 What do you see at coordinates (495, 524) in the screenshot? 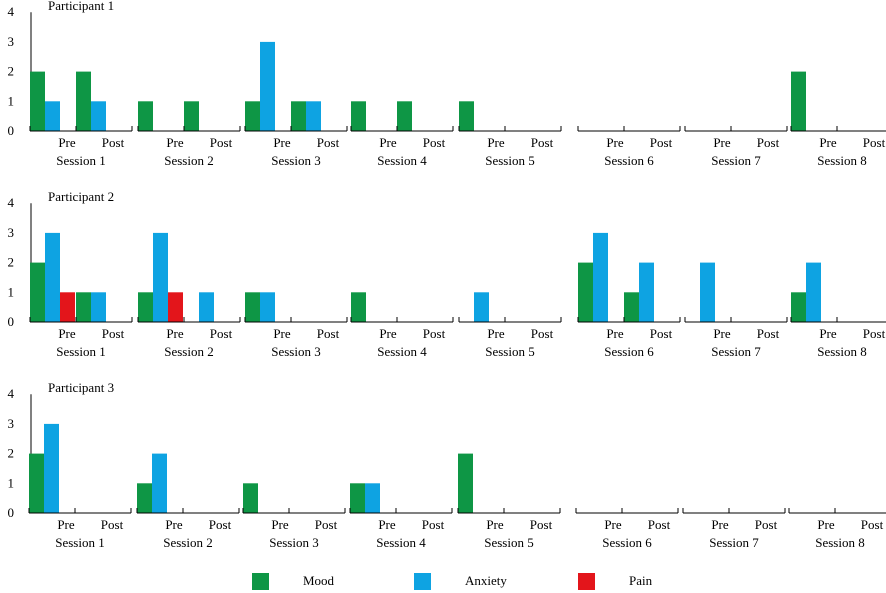
I see `p3-s5-label-pre: Pre` at bounding box center [495, 524].